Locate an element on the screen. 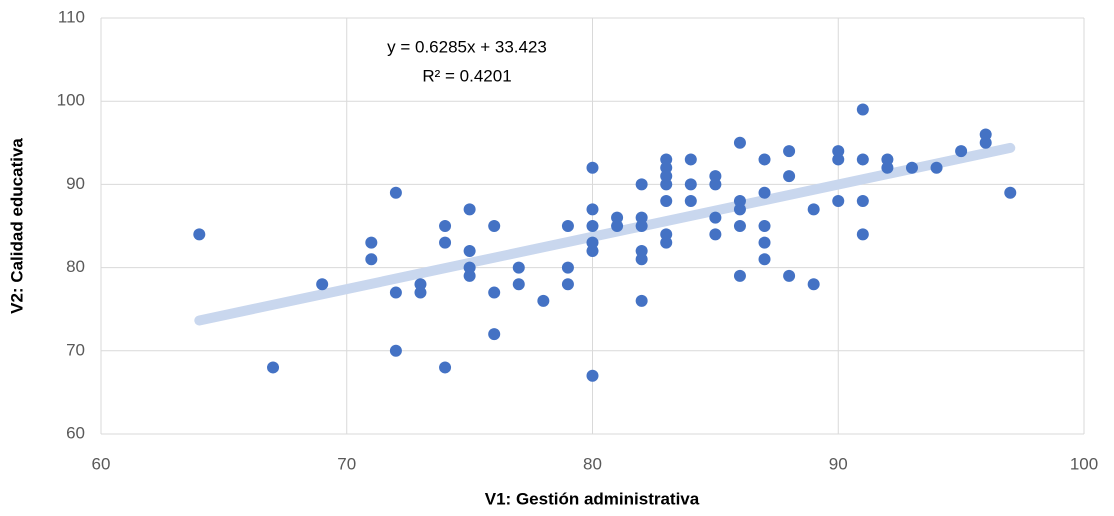 This screenshot has height=516, width=1114. y-tick-label: 70 is located at coordinates (75, 349).